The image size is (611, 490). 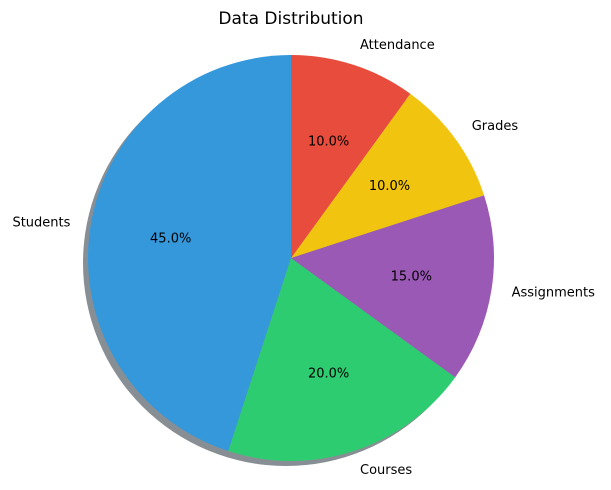 What do you see at coordinates (351, 156) in the screenshot?
I see `slice-attendance` at bounding box center [351, 156].